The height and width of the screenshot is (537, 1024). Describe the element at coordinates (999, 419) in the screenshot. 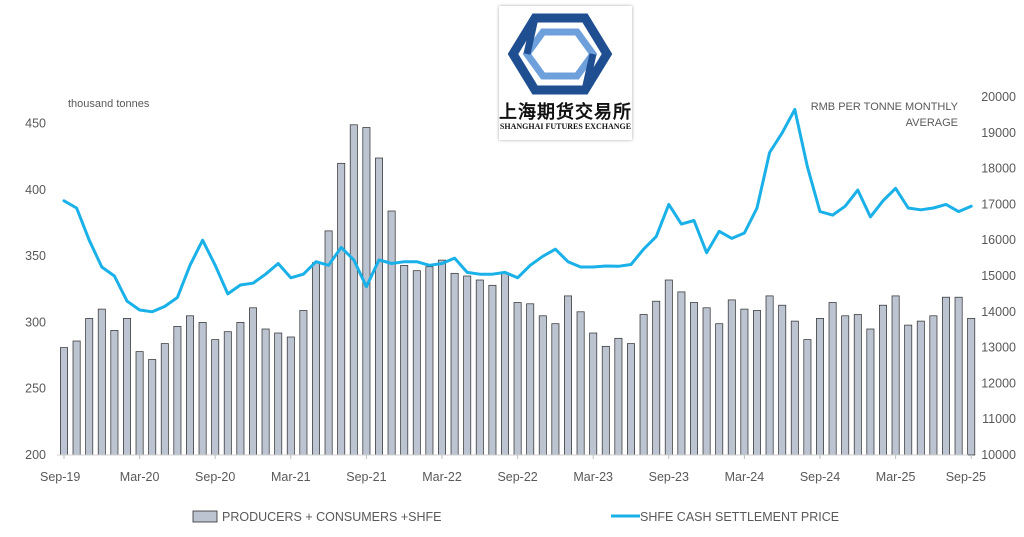

I see `right-tick-label: 11000` at that location.